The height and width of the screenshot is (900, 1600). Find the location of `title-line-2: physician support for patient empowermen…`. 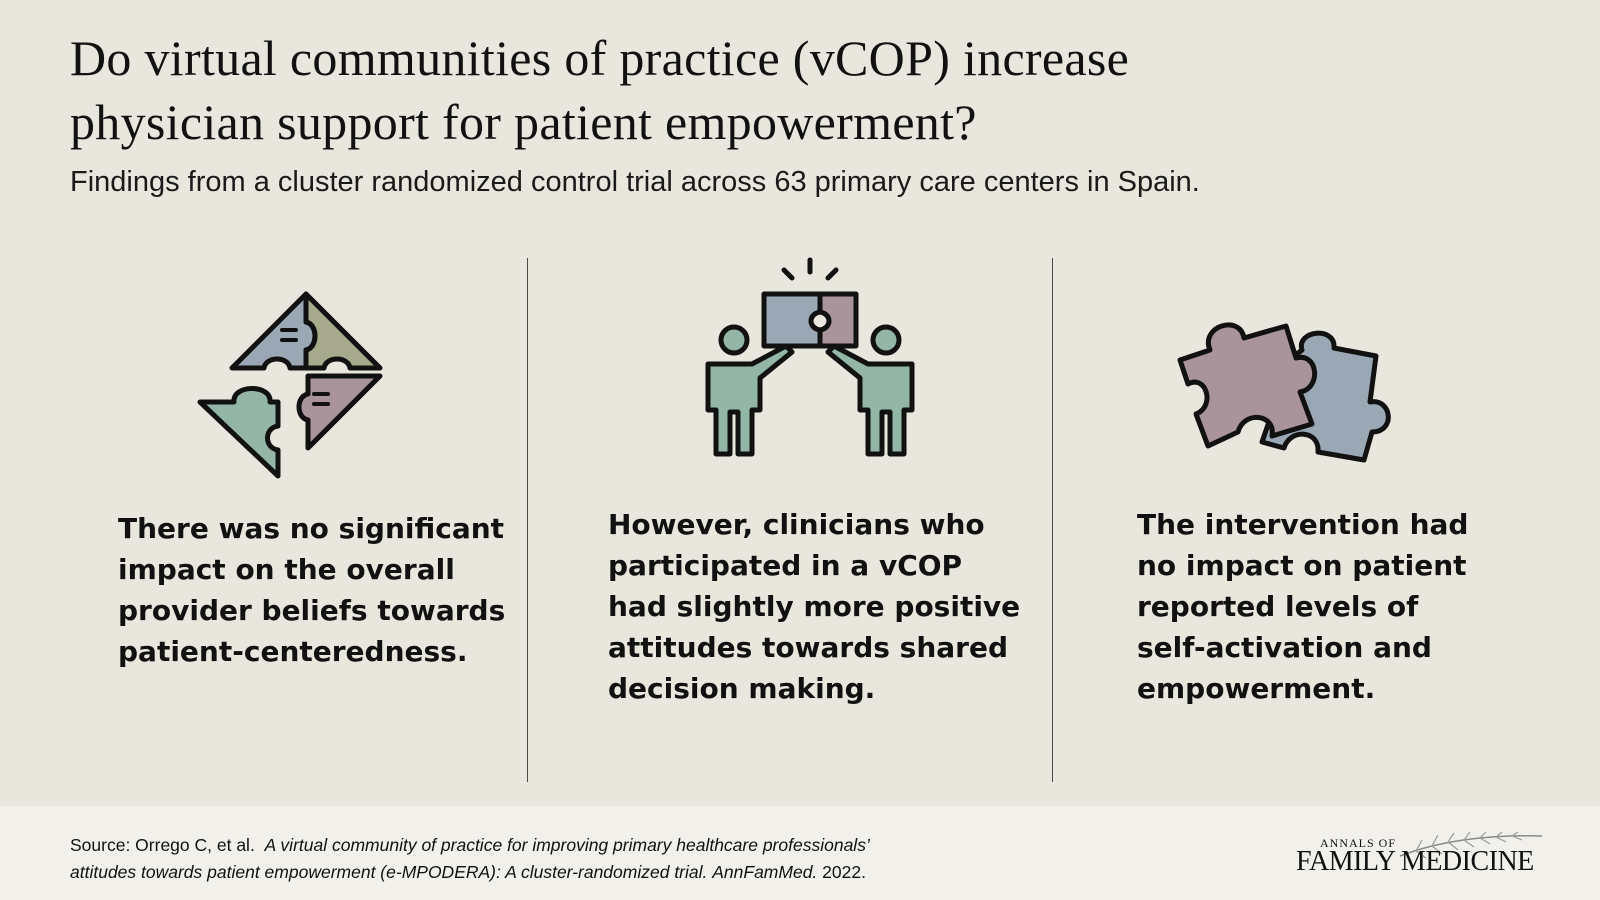

title-line-2: physician support for patient empowermen… is located at coordinates (523, 122).